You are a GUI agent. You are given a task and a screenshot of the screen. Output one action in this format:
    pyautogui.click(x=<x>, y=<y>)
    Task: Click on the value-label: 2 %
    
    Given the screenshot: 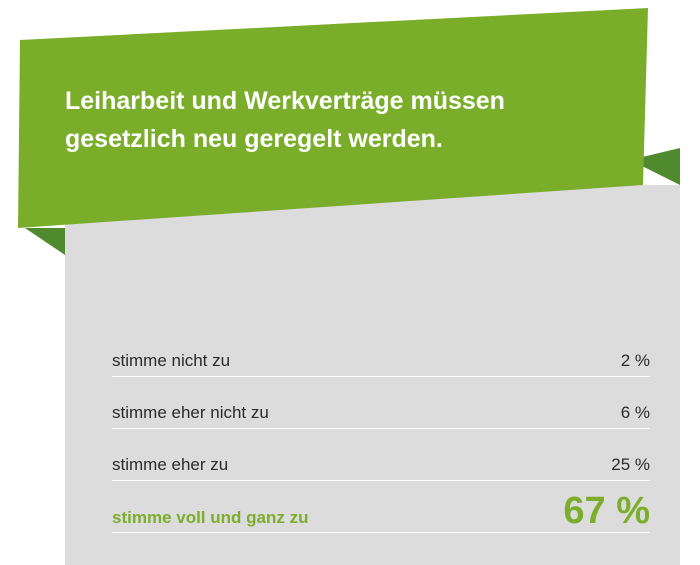 What is the action you would take?
    pyautogui.click(x=635, y=360)
    